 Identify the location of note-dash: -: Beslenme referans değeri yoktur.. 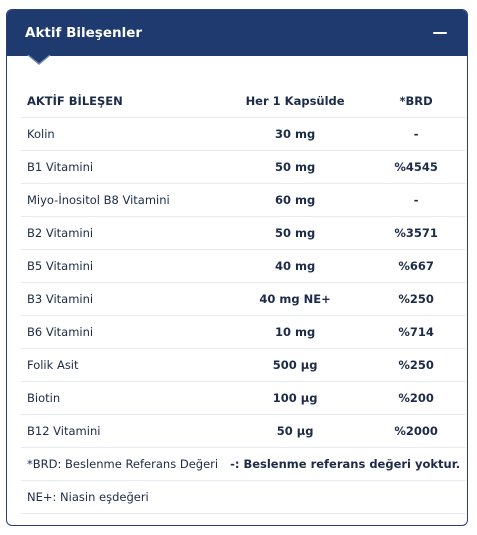
(345, 464).